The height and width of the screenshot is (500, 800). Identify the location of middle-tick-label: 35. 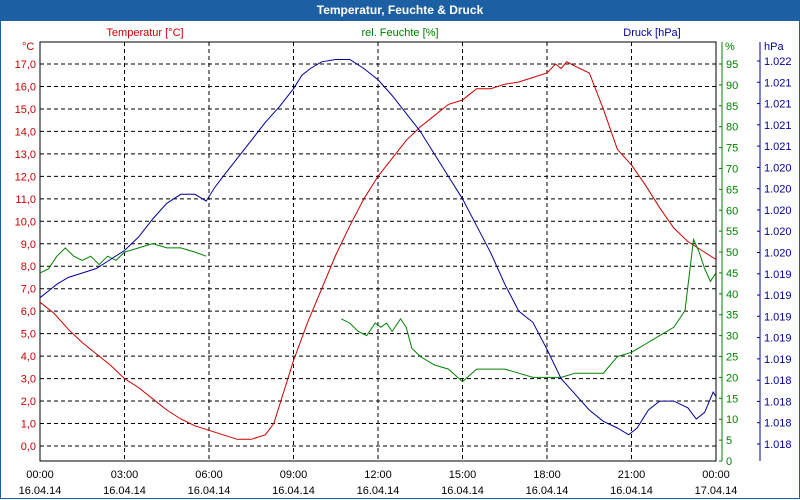
(732, 316).